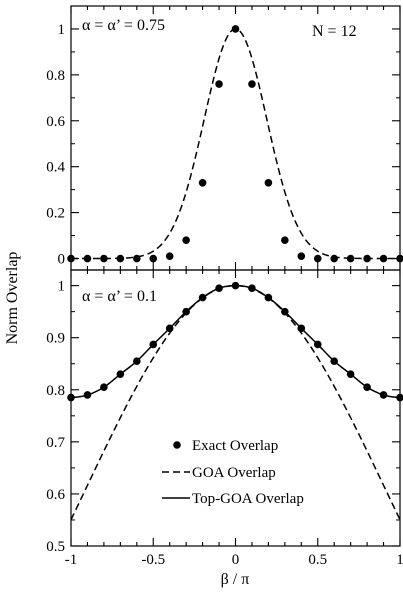 Image resolution: width=403 pixels, height=598 pixels. Describe the element at coordinates (55, 168) in the screenshot. I see `top-ytick-label: 0.4` at that location.